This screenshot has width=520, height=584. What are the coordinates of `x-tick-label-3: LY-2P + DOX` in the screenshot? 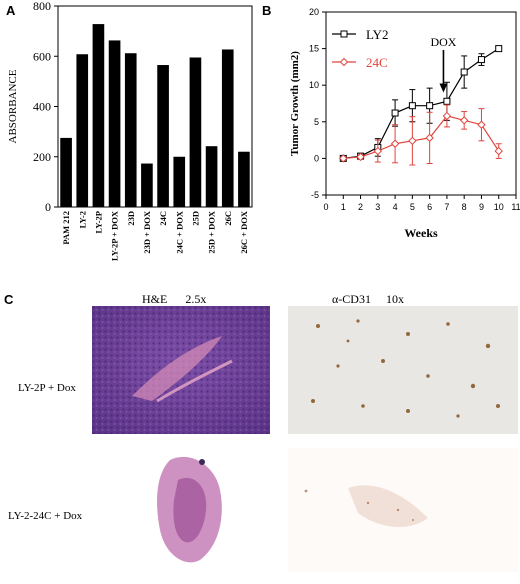 It's located at (115, 235).